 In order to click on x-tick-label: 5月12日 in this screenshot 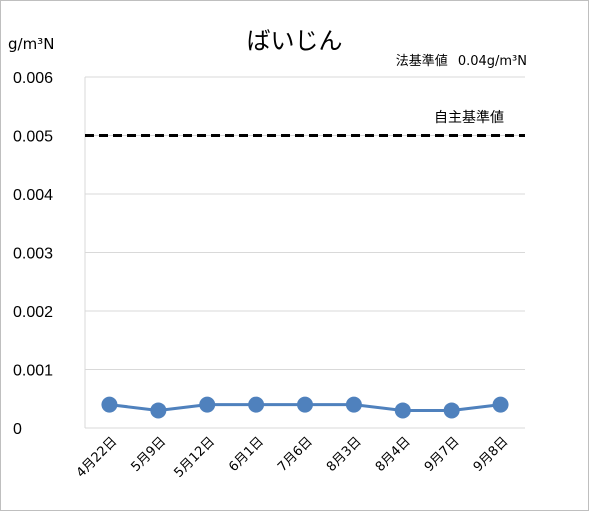, I will do `click(195, 457)`.